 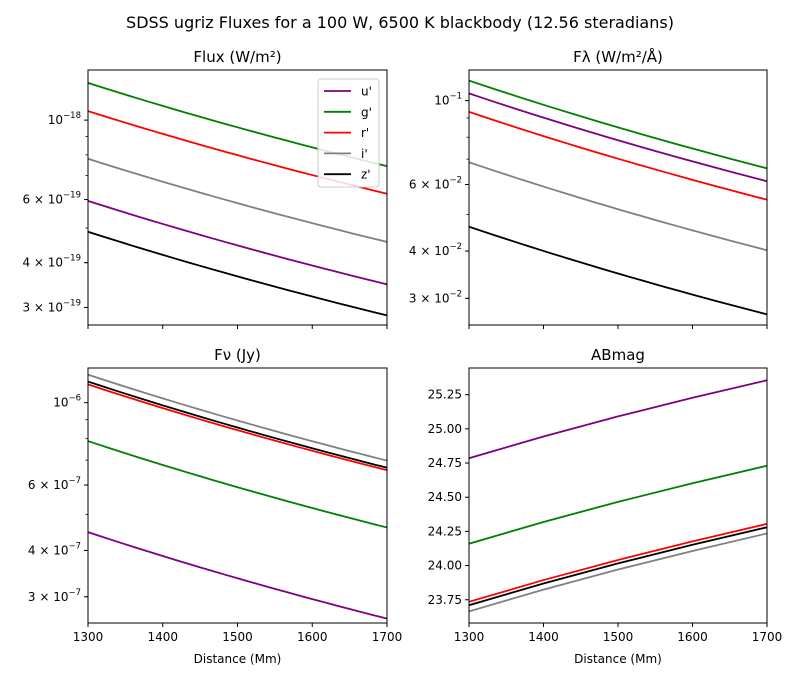 What do you see at coordinates (51, 262) in the screenshot?
I see `y-tick-label: 4 × 10⁻¹⁹` at bounding box center [51, 262].